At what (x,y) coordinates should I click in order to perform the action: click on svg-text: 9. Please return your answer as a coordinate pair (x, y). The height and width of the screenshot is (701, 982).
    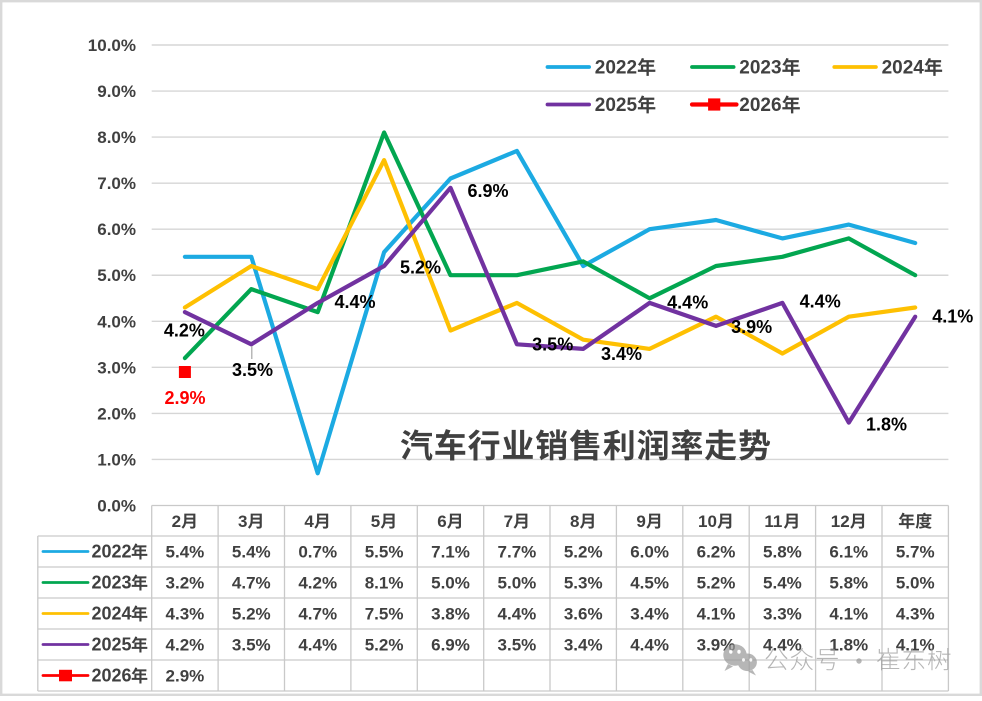
    Looking at the image, I should click on (640, 521).